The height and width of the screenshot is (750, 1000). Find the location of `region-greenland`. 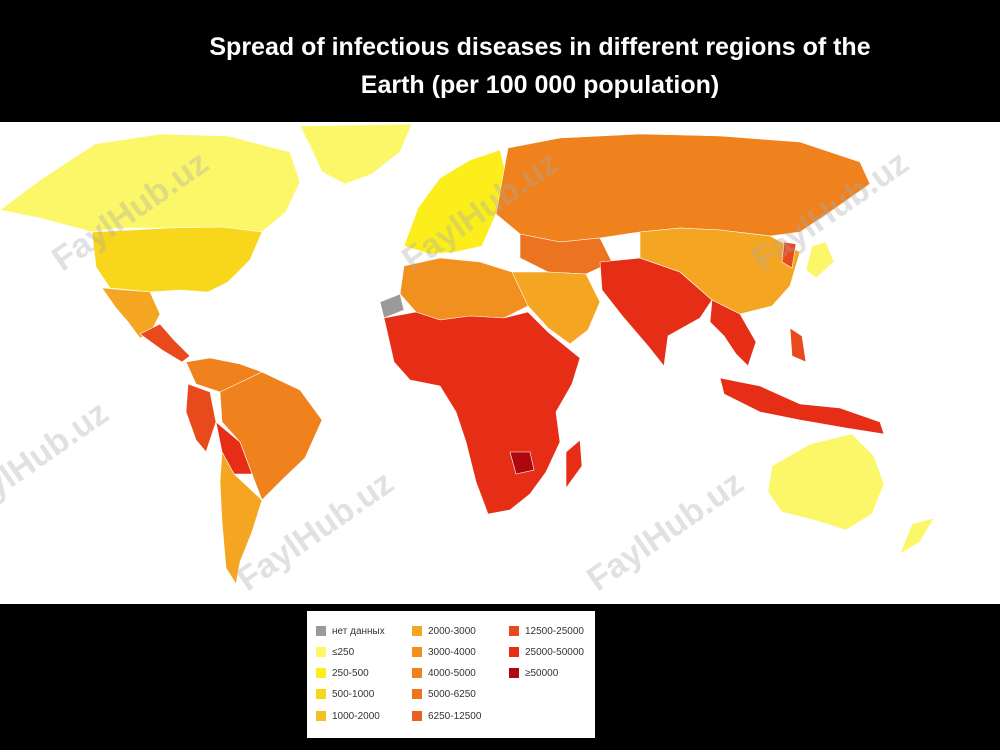

region-greenland is located at coordinates (356, 154).